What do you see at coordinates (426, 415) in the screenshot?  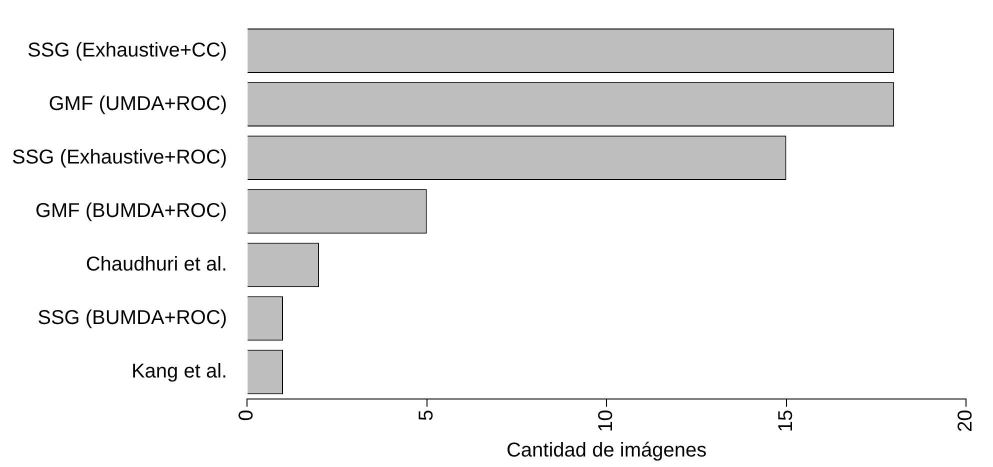 I see `x-tick-label: 5` at bounding box center [426, 415].